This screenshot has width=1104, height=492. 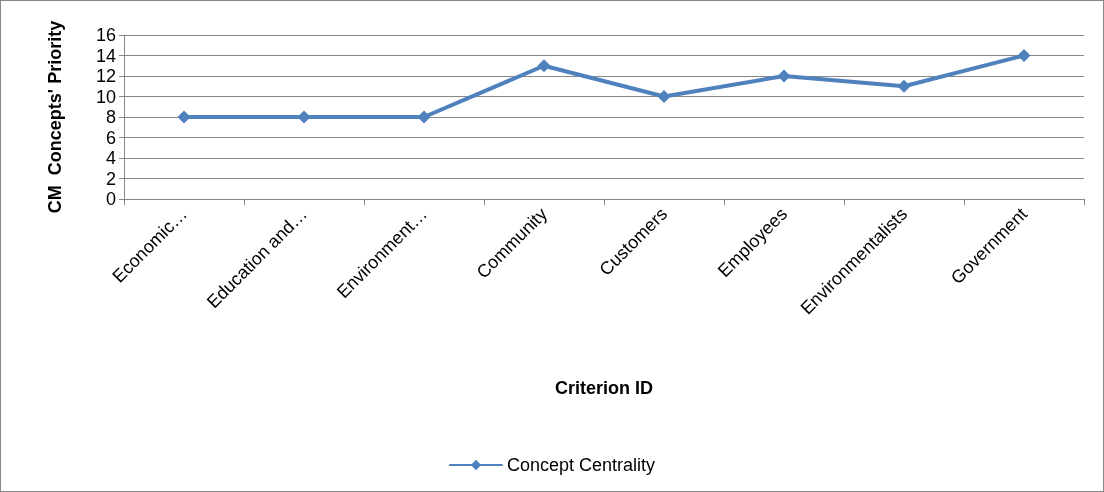 I want to click on y-tick-label: 6, so click(x=110, y=137).